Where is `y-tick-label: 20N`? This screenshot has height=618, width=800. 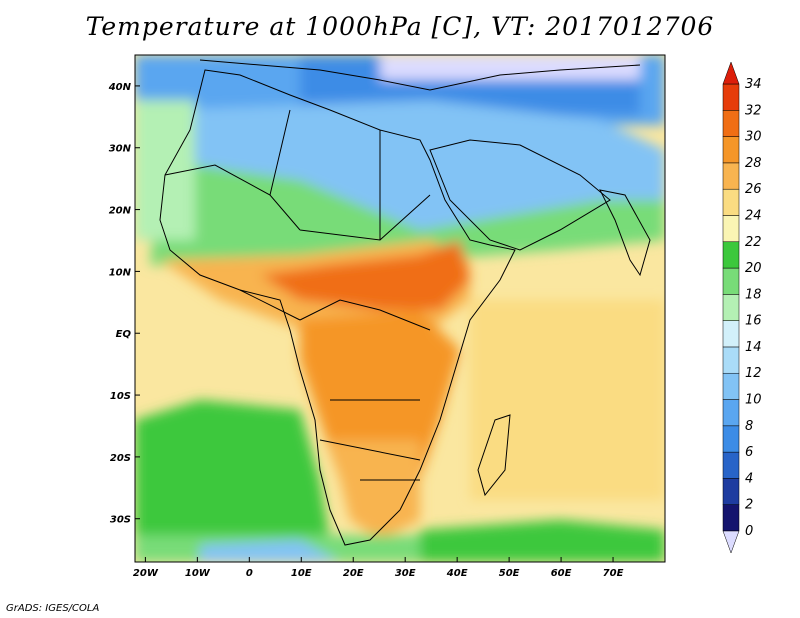
y-tick-label: 20N is located at coordinates (120, 211).